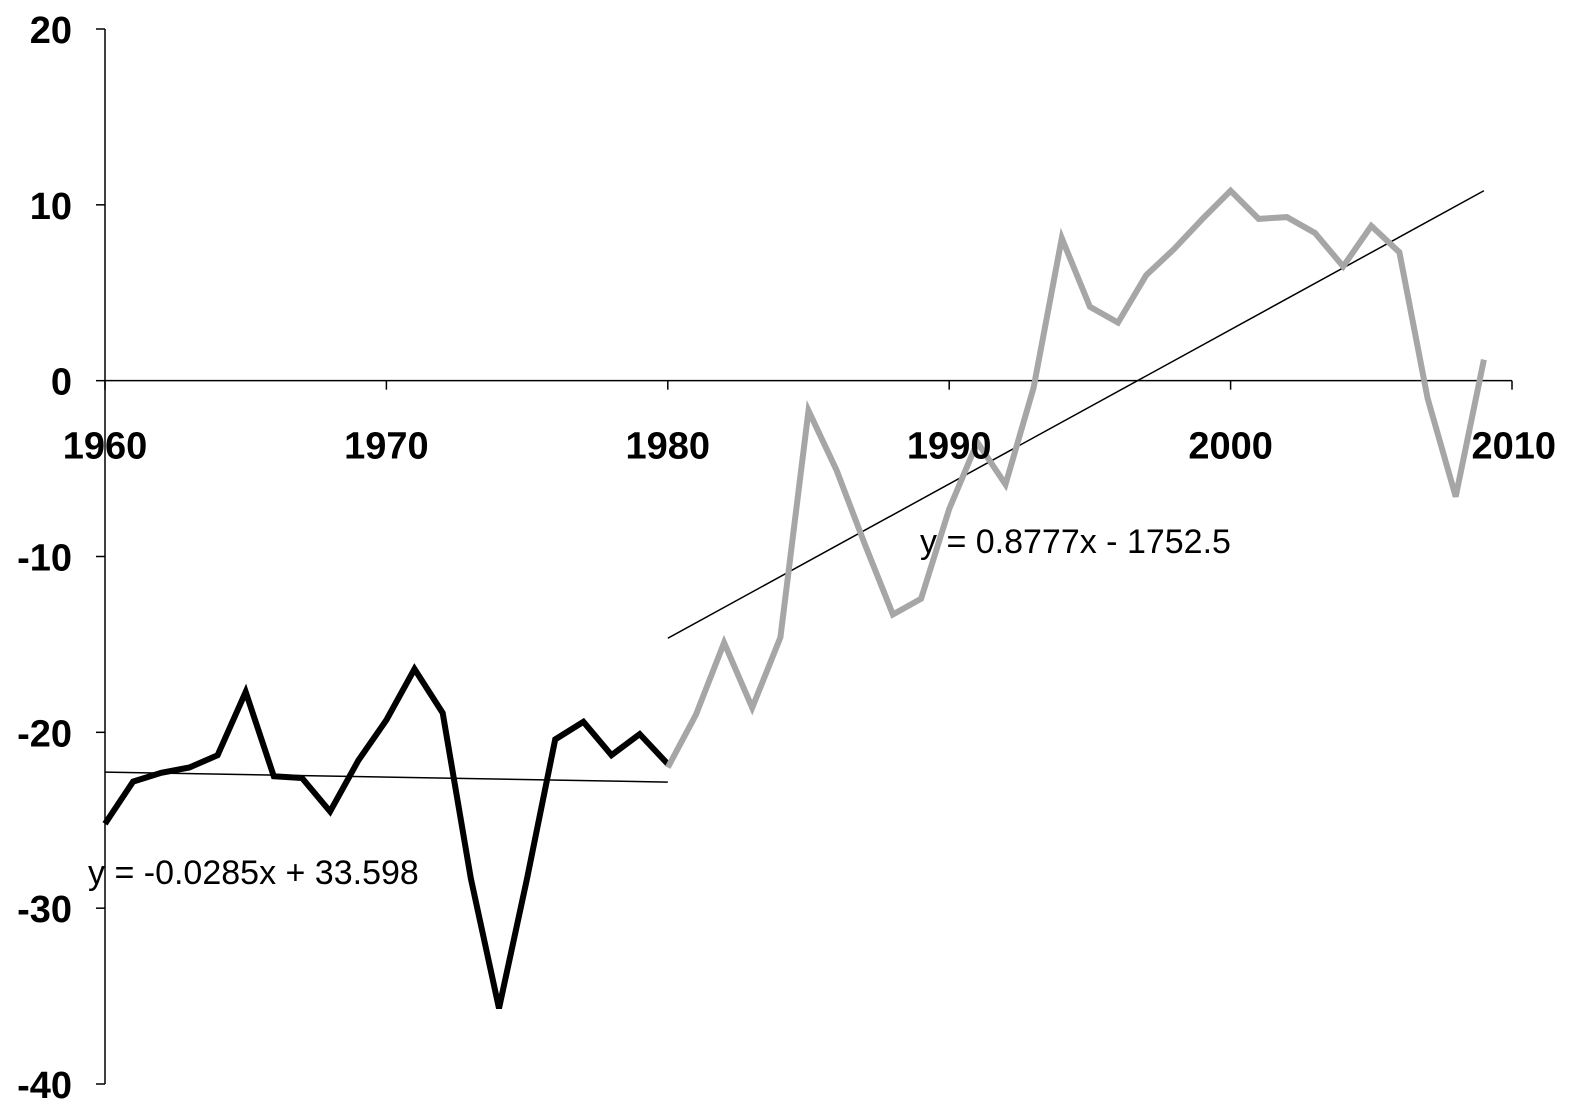 The width and height of the screenshot is (1587, 1114). Describe the element at coordinates (668, 447) in the screenshot. I see `x-tick-label: 1980` at that location.